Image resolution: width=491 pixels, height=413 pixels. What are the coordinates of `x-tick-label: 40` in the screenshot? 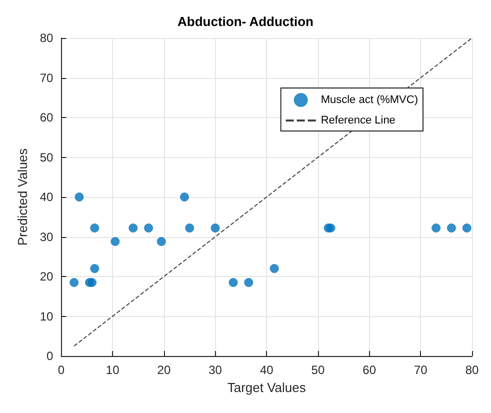 It's located at (267, 370).